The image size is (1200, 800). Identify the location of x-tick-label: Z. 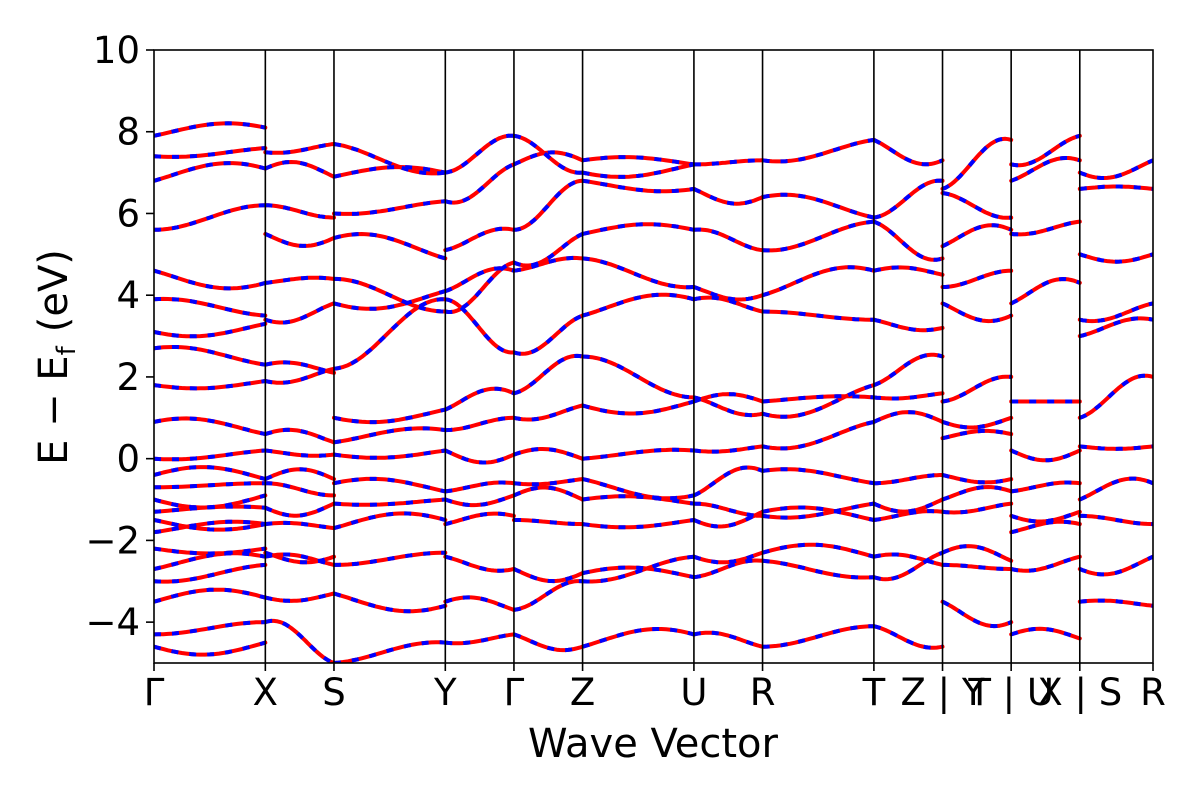
(582, 692).